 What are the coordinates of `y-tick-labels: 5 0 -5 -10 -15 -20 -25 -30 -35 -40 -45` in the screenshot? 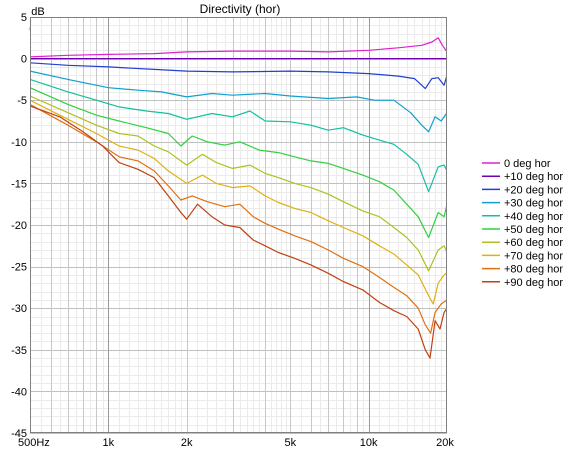 It's located at (19, 226).